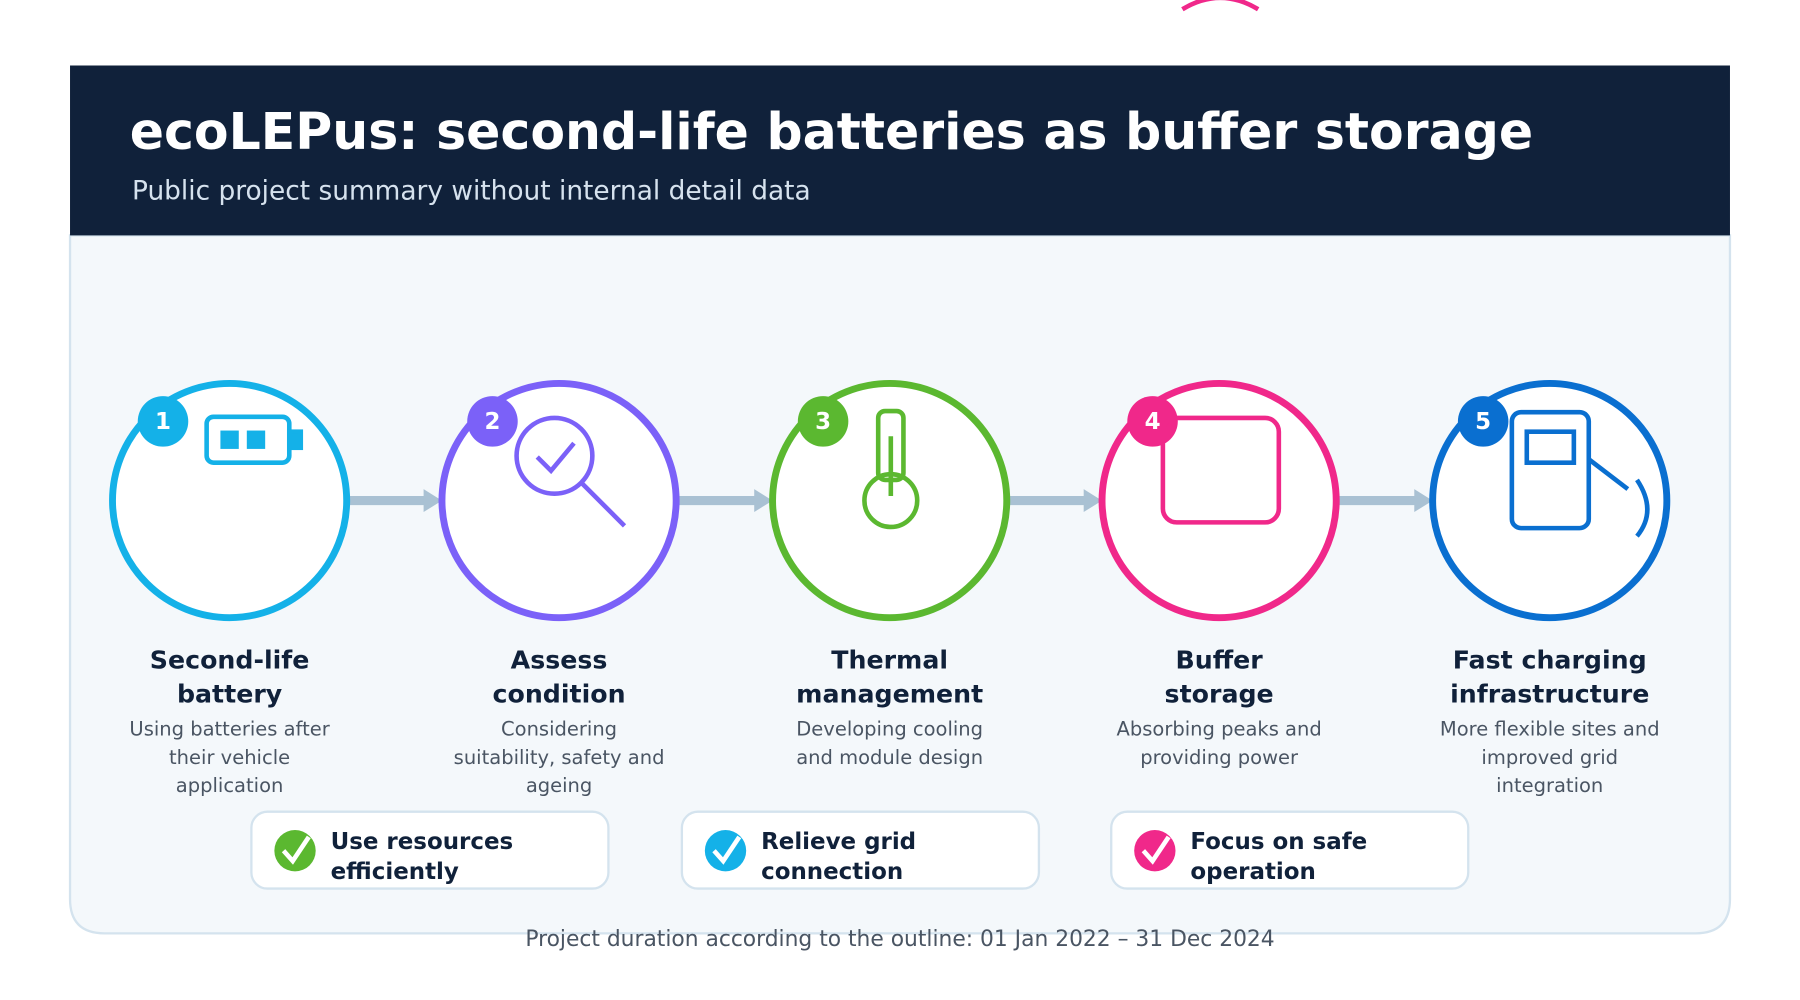 Image resolution: width=1800 pixels, height=1000 pixels. I want to click on thermometer-icon, so click(891, 469).